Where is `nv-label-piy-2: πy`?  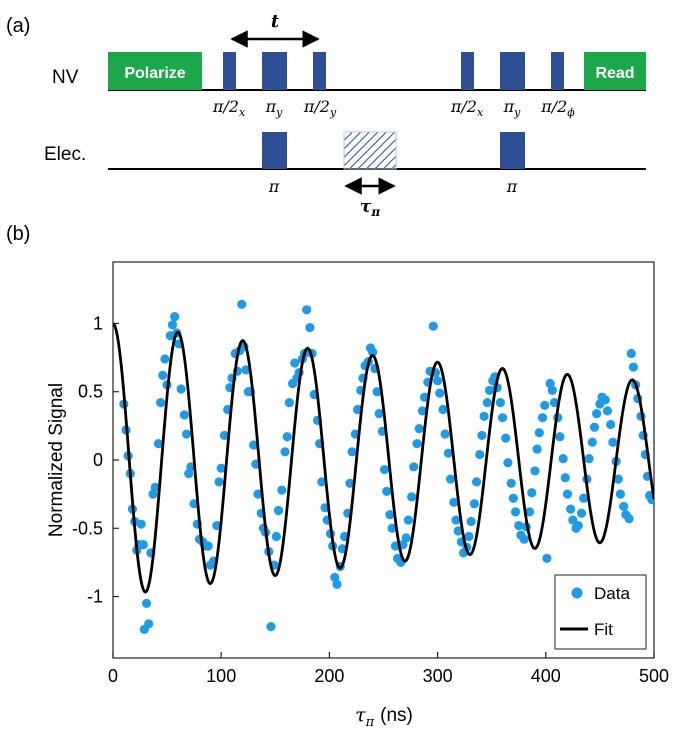 nv-label-piy-2: πy is located at coordinates (512, 108).